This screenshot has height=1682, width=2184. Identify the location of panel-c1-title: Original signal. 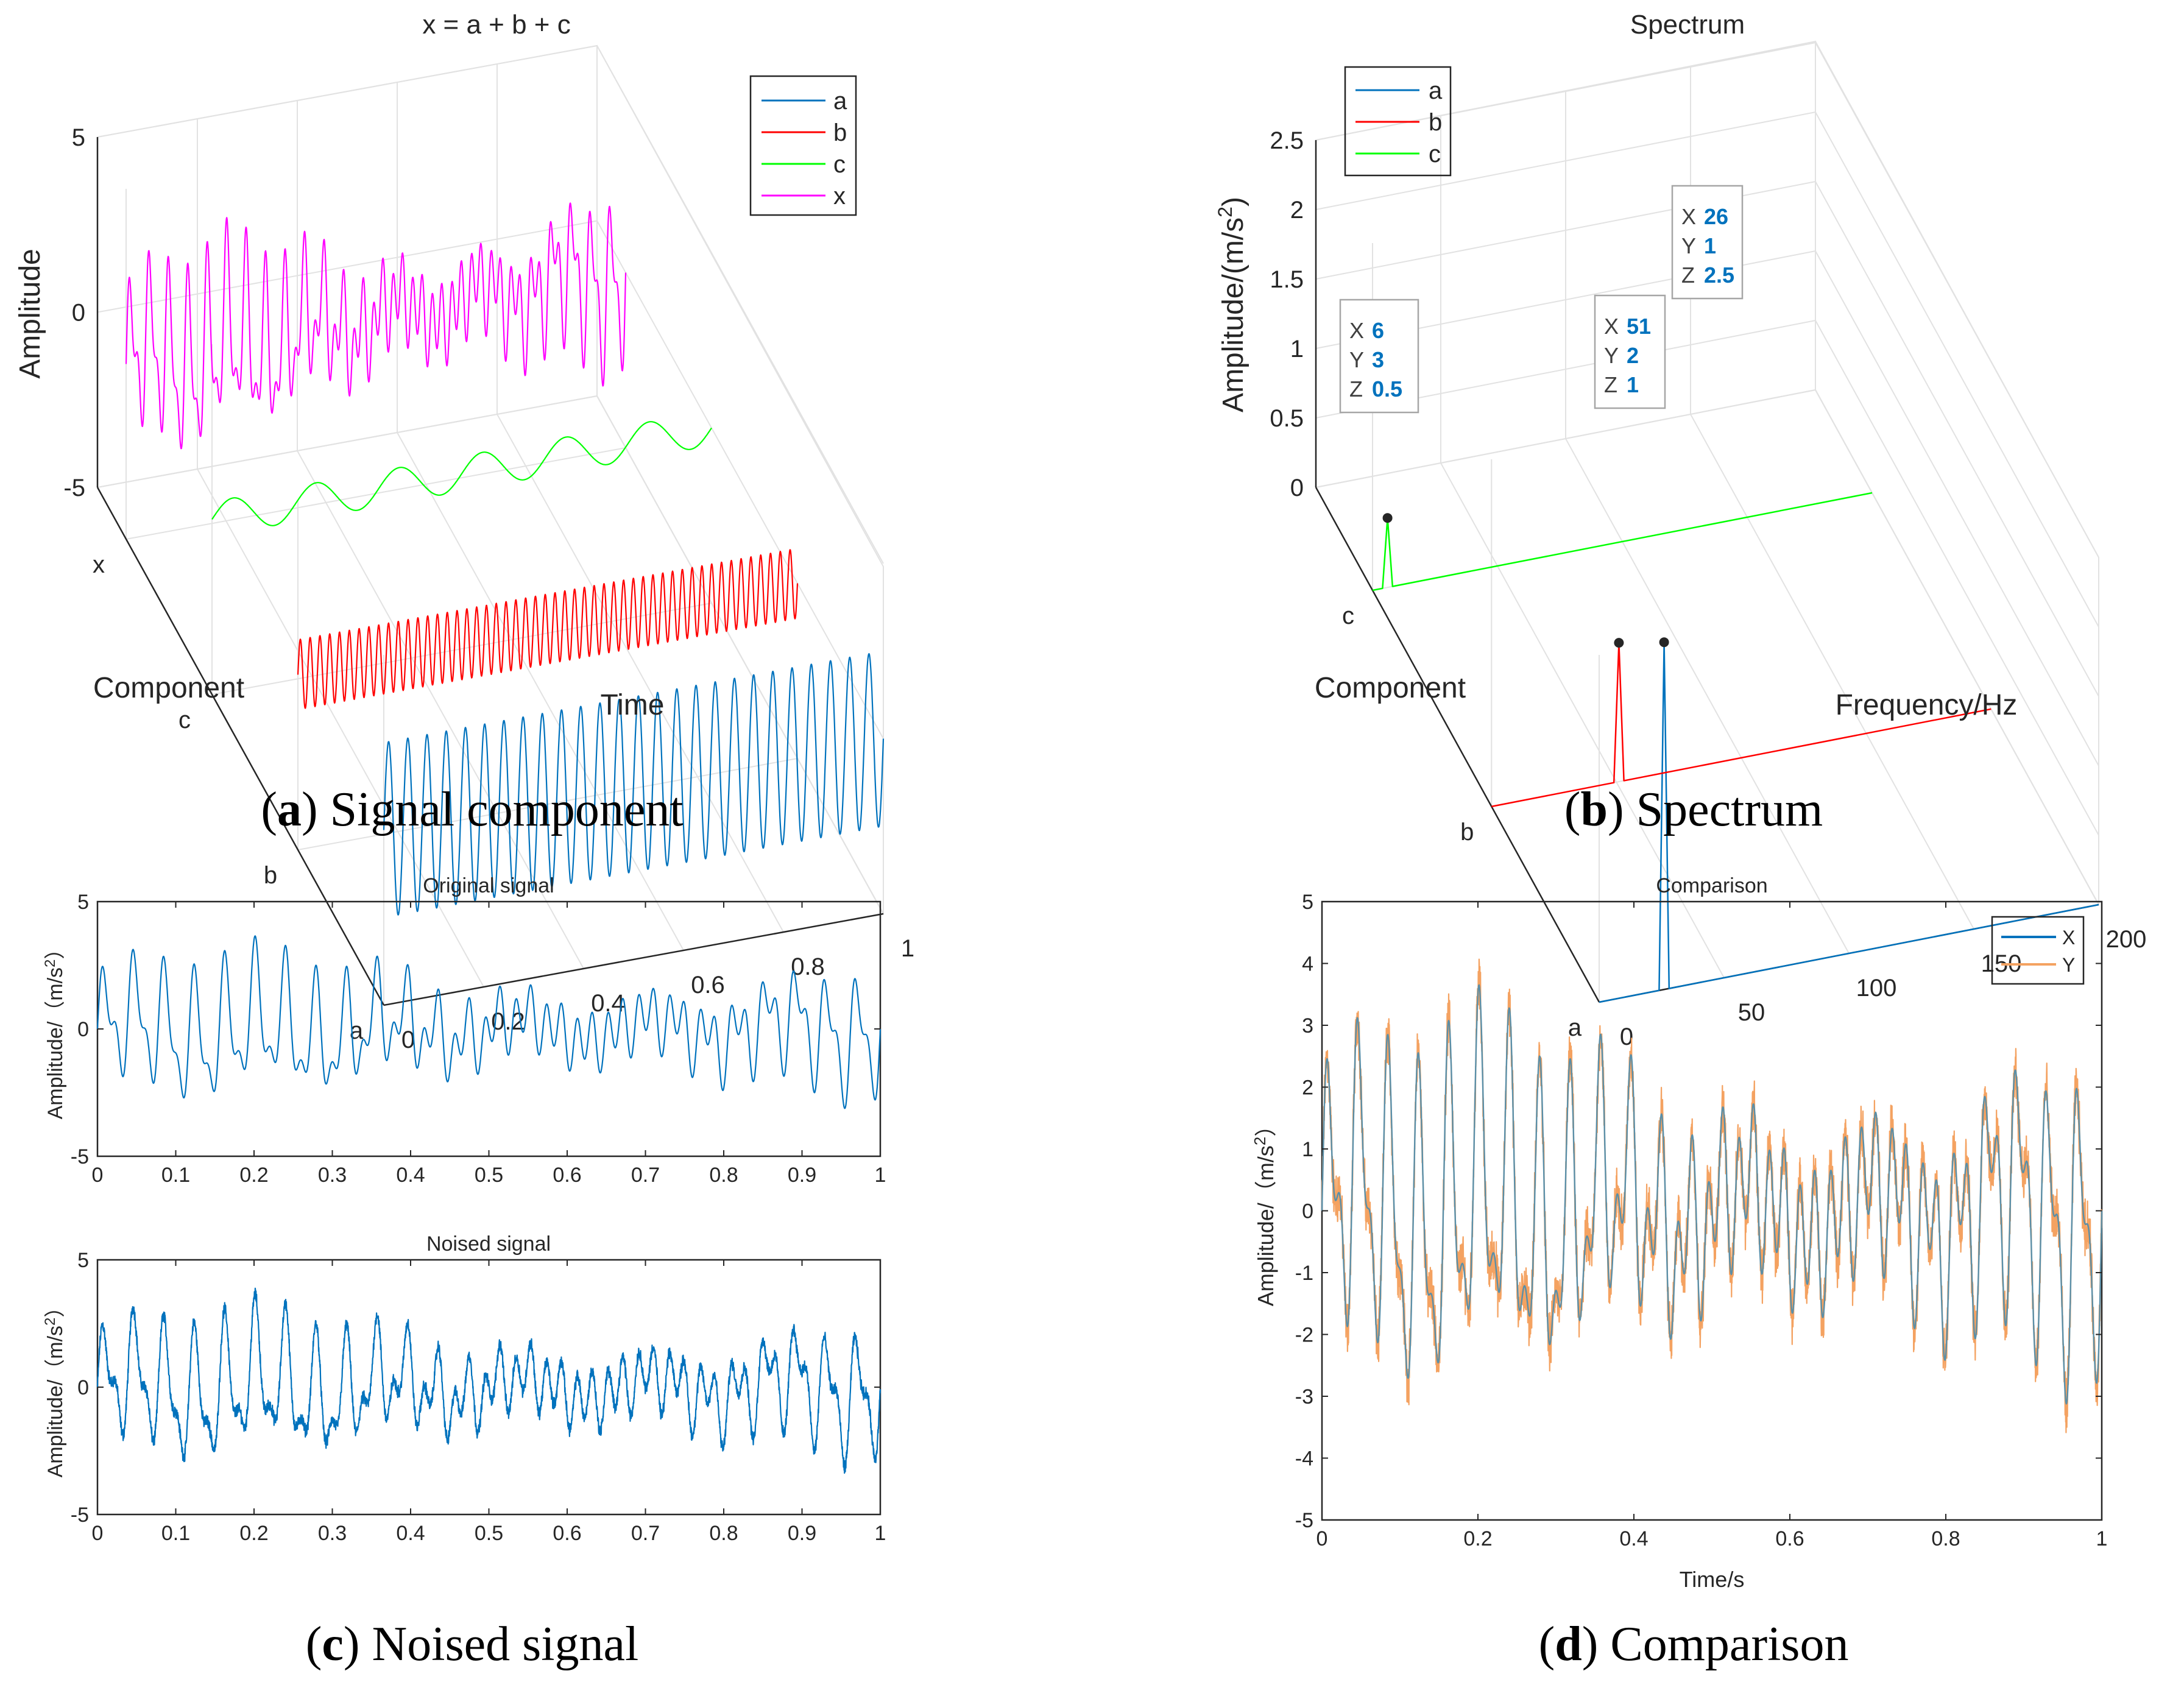
(488, 885).